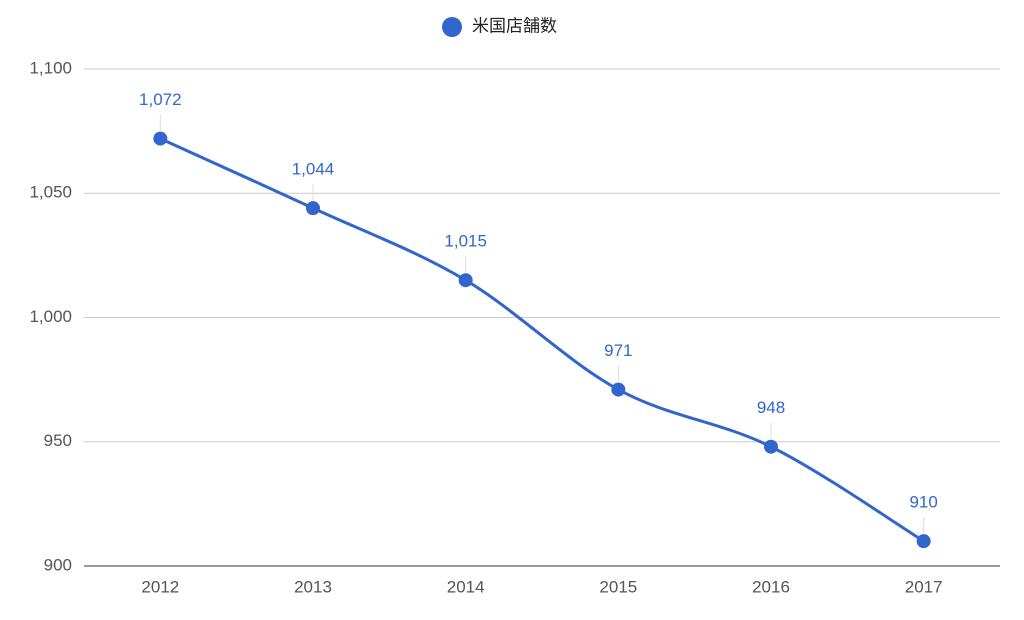  I want to click on y-tick-label: 1,050, so click(50, 192).